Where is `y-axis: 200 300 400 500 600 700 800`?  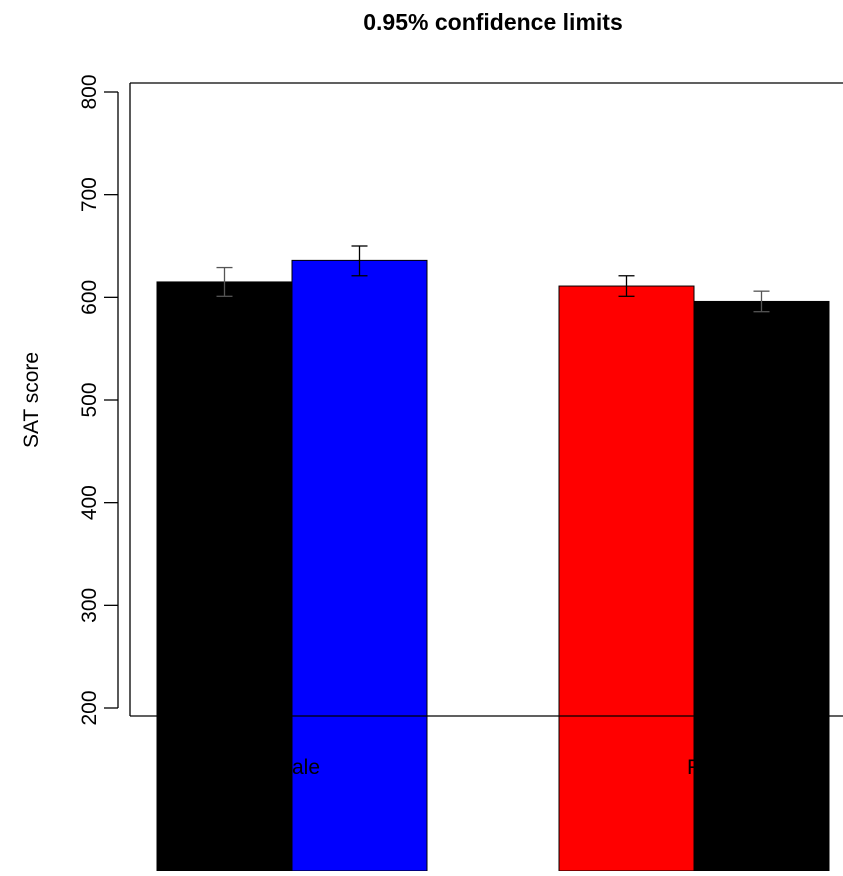
y-axis: 200 300 400 500 600 700 800 is located at coordinates (98, 400).